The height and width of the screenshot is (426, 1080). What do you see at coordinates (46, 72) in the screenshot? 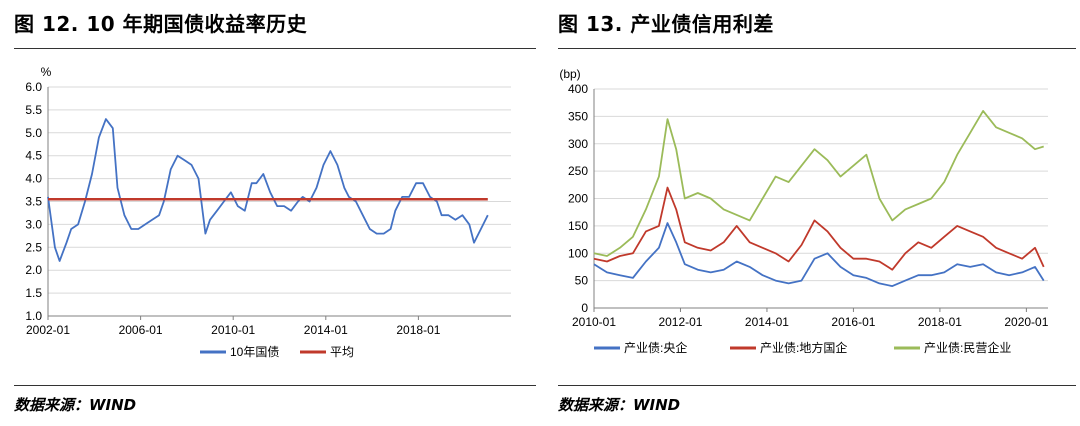
I see `y-axis-label: %` at bounding box center [46, 72].